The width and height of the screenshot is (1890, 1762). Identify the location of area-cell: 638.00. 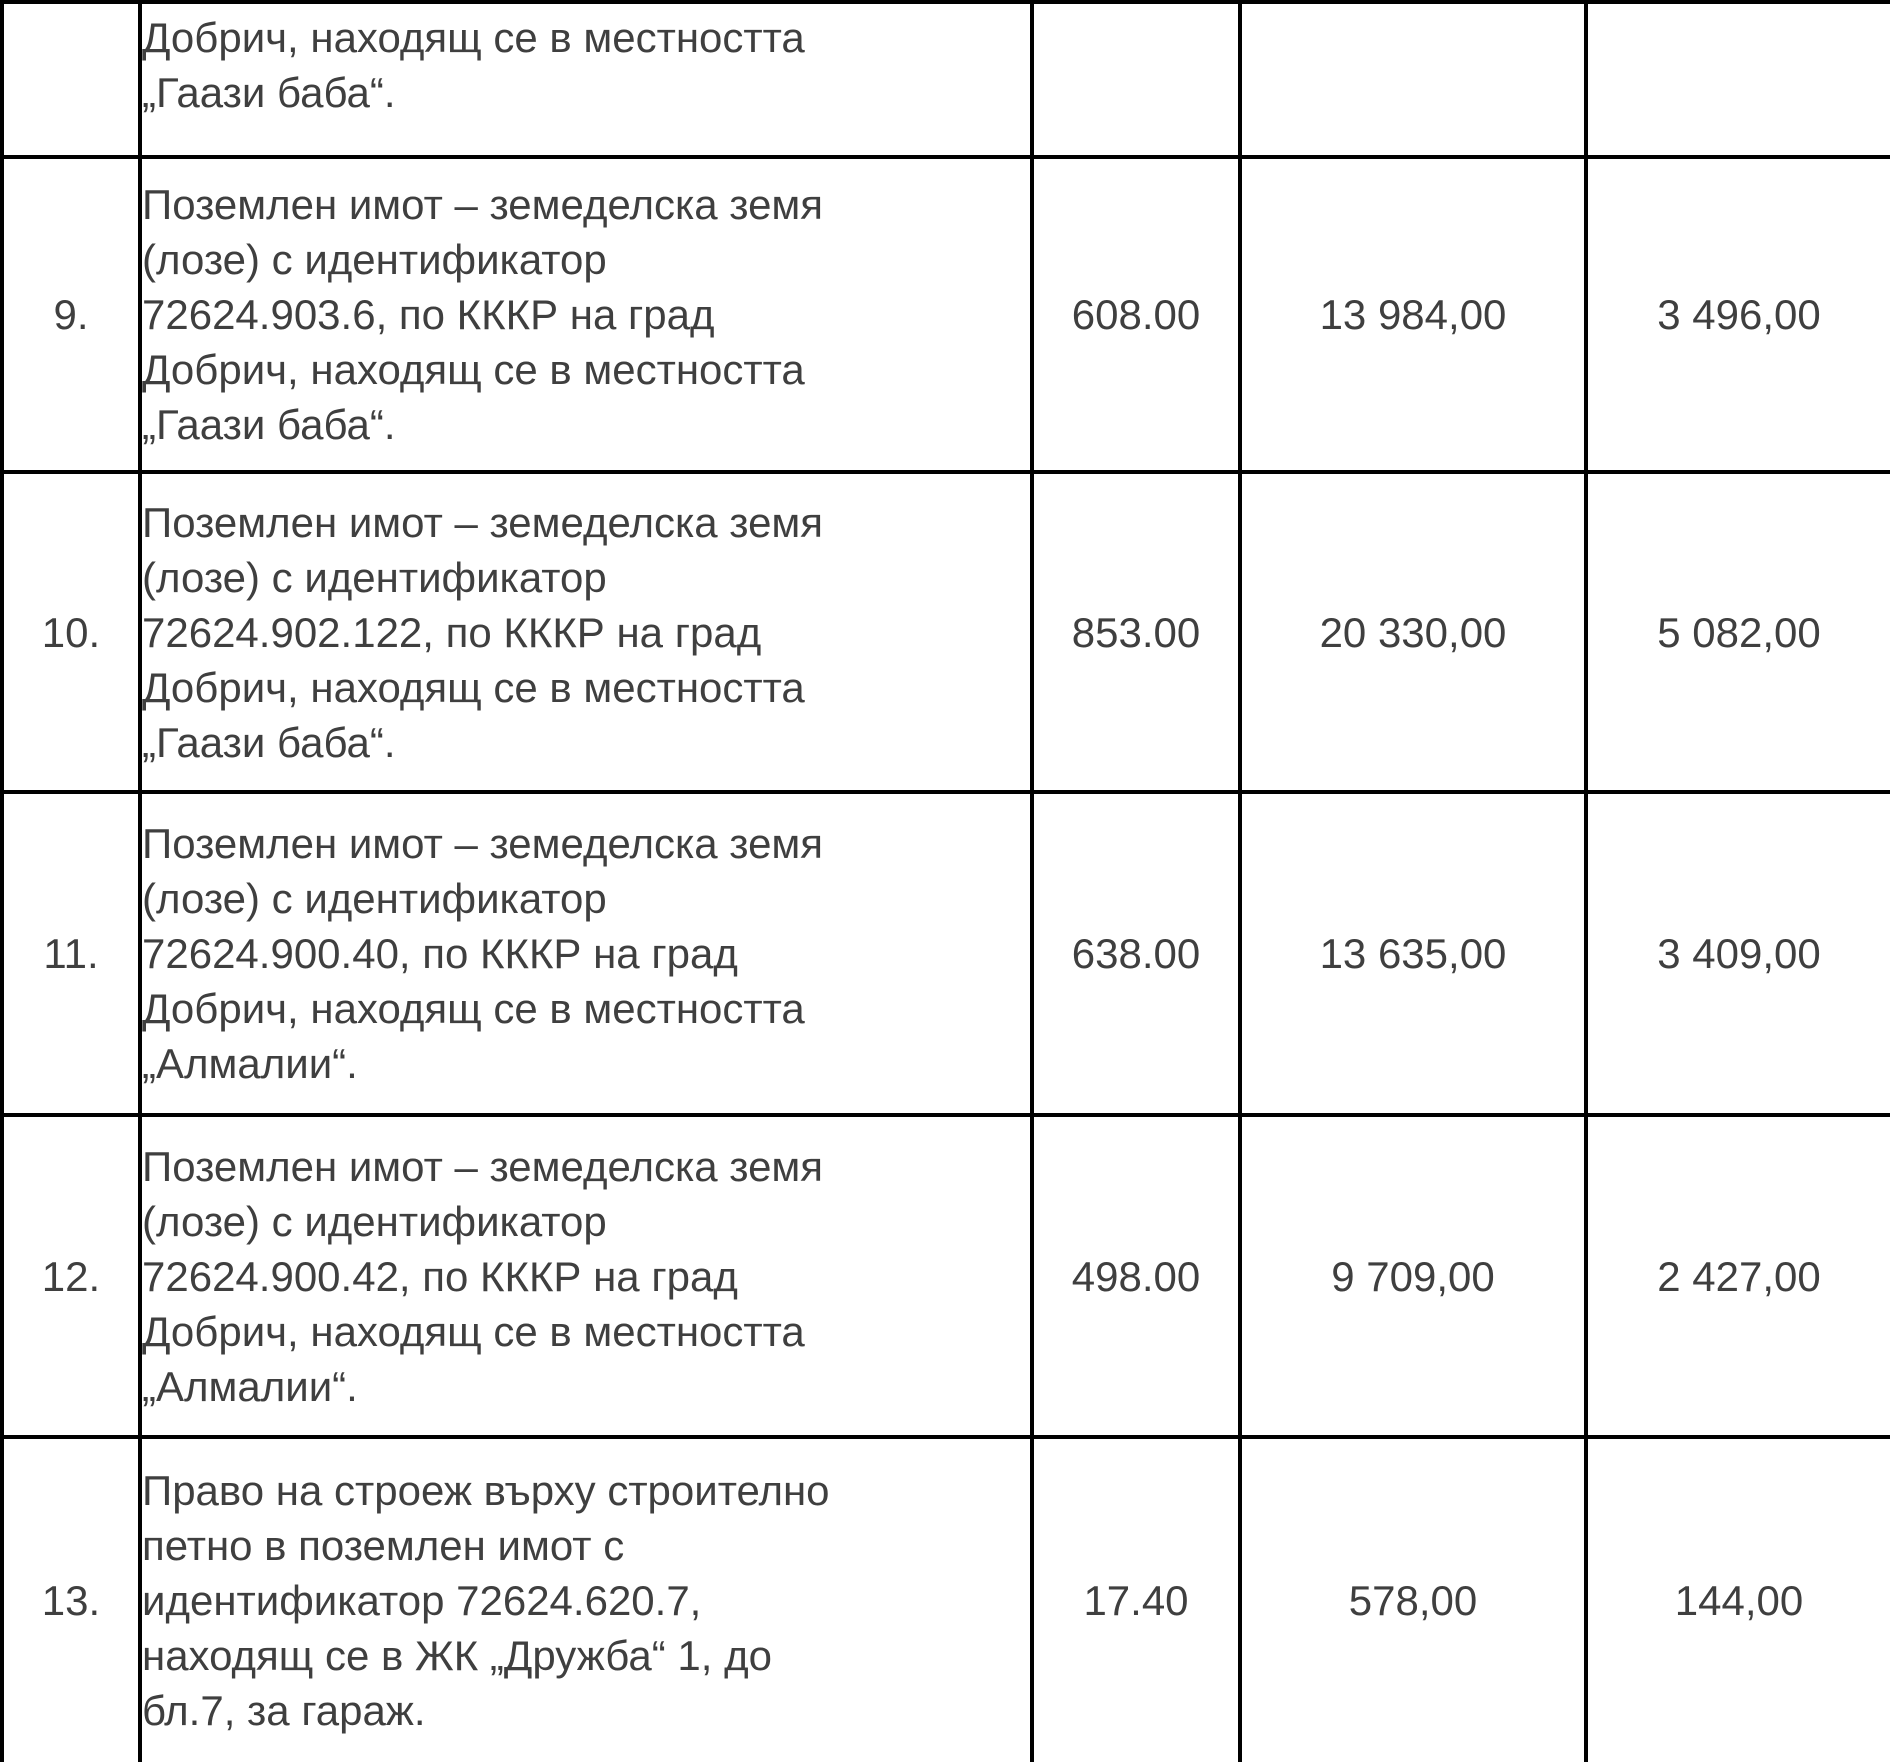
(1136, 953).